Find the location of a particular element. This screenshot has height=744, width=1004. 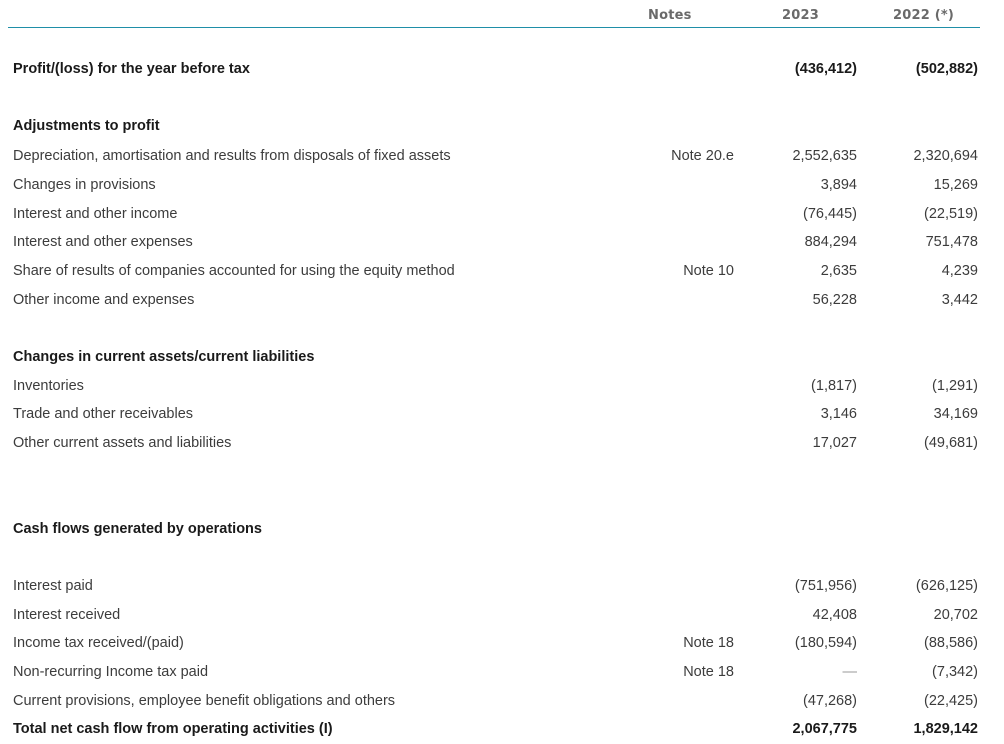

row-value-2022: 15,269 is located at coordinates (955, 185).